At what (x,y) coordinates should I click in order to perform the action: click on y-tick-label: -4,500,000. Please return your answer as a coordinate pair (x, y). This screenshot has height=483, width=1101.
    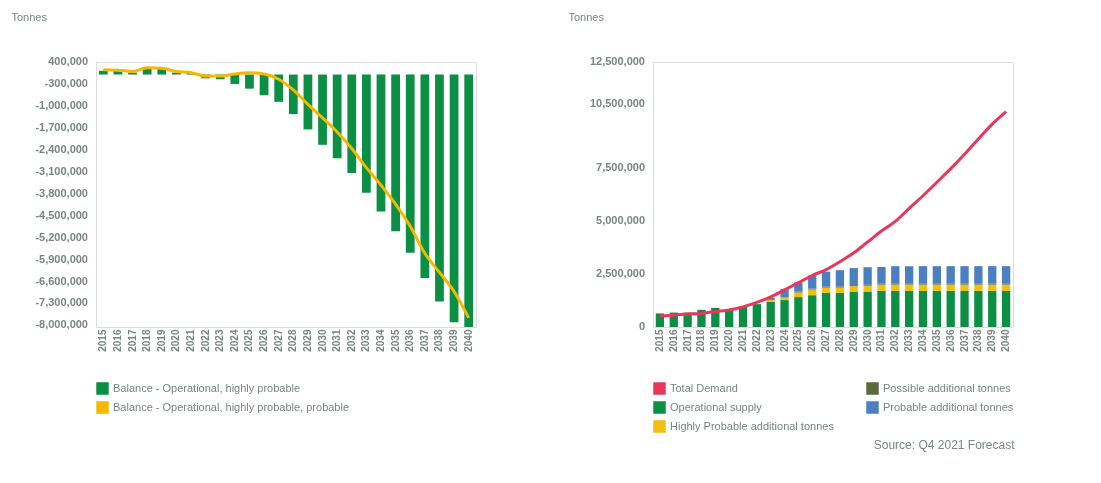
    Looking at the image, I should click on (61, 214).